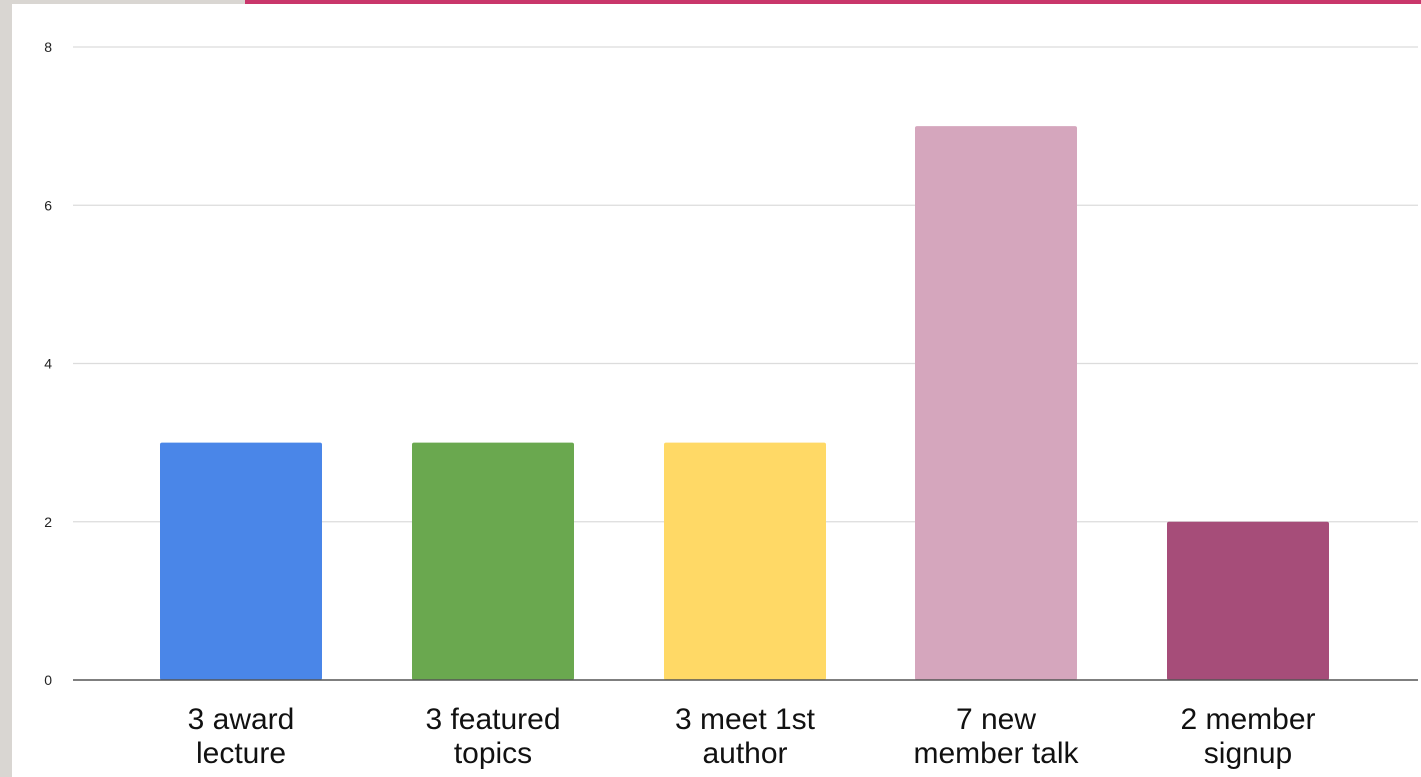  Describe the element at coordinates (1247, 719) in the screenshot. I see `x-tick-label: 2 member` at that location.